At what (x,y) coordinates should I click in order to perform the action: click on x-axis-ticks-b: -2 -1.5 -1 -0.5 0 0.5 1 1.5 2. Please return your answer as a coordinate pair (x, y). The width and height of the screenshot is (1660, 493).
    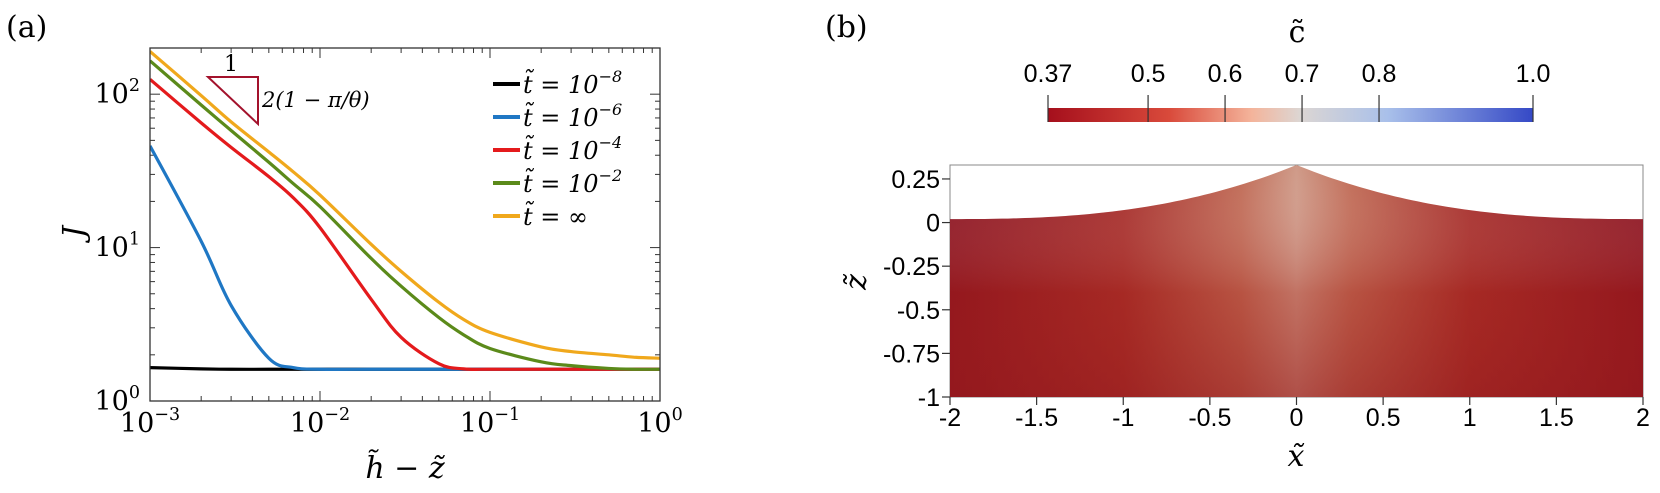
    Looking at the image, I should click on (1294, 414).